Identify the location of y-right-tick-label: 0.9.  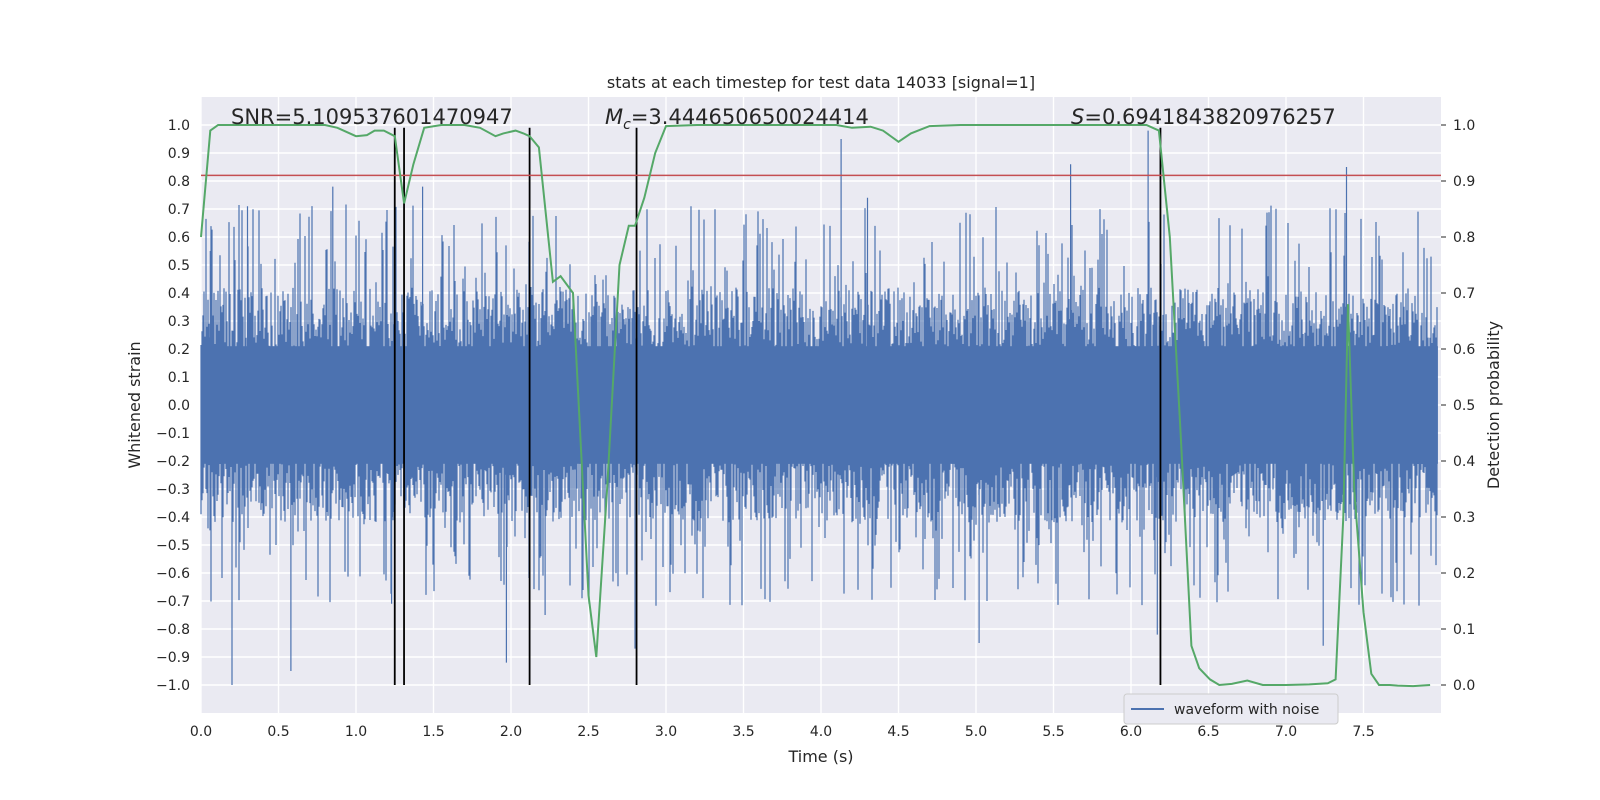
(1464, 182).